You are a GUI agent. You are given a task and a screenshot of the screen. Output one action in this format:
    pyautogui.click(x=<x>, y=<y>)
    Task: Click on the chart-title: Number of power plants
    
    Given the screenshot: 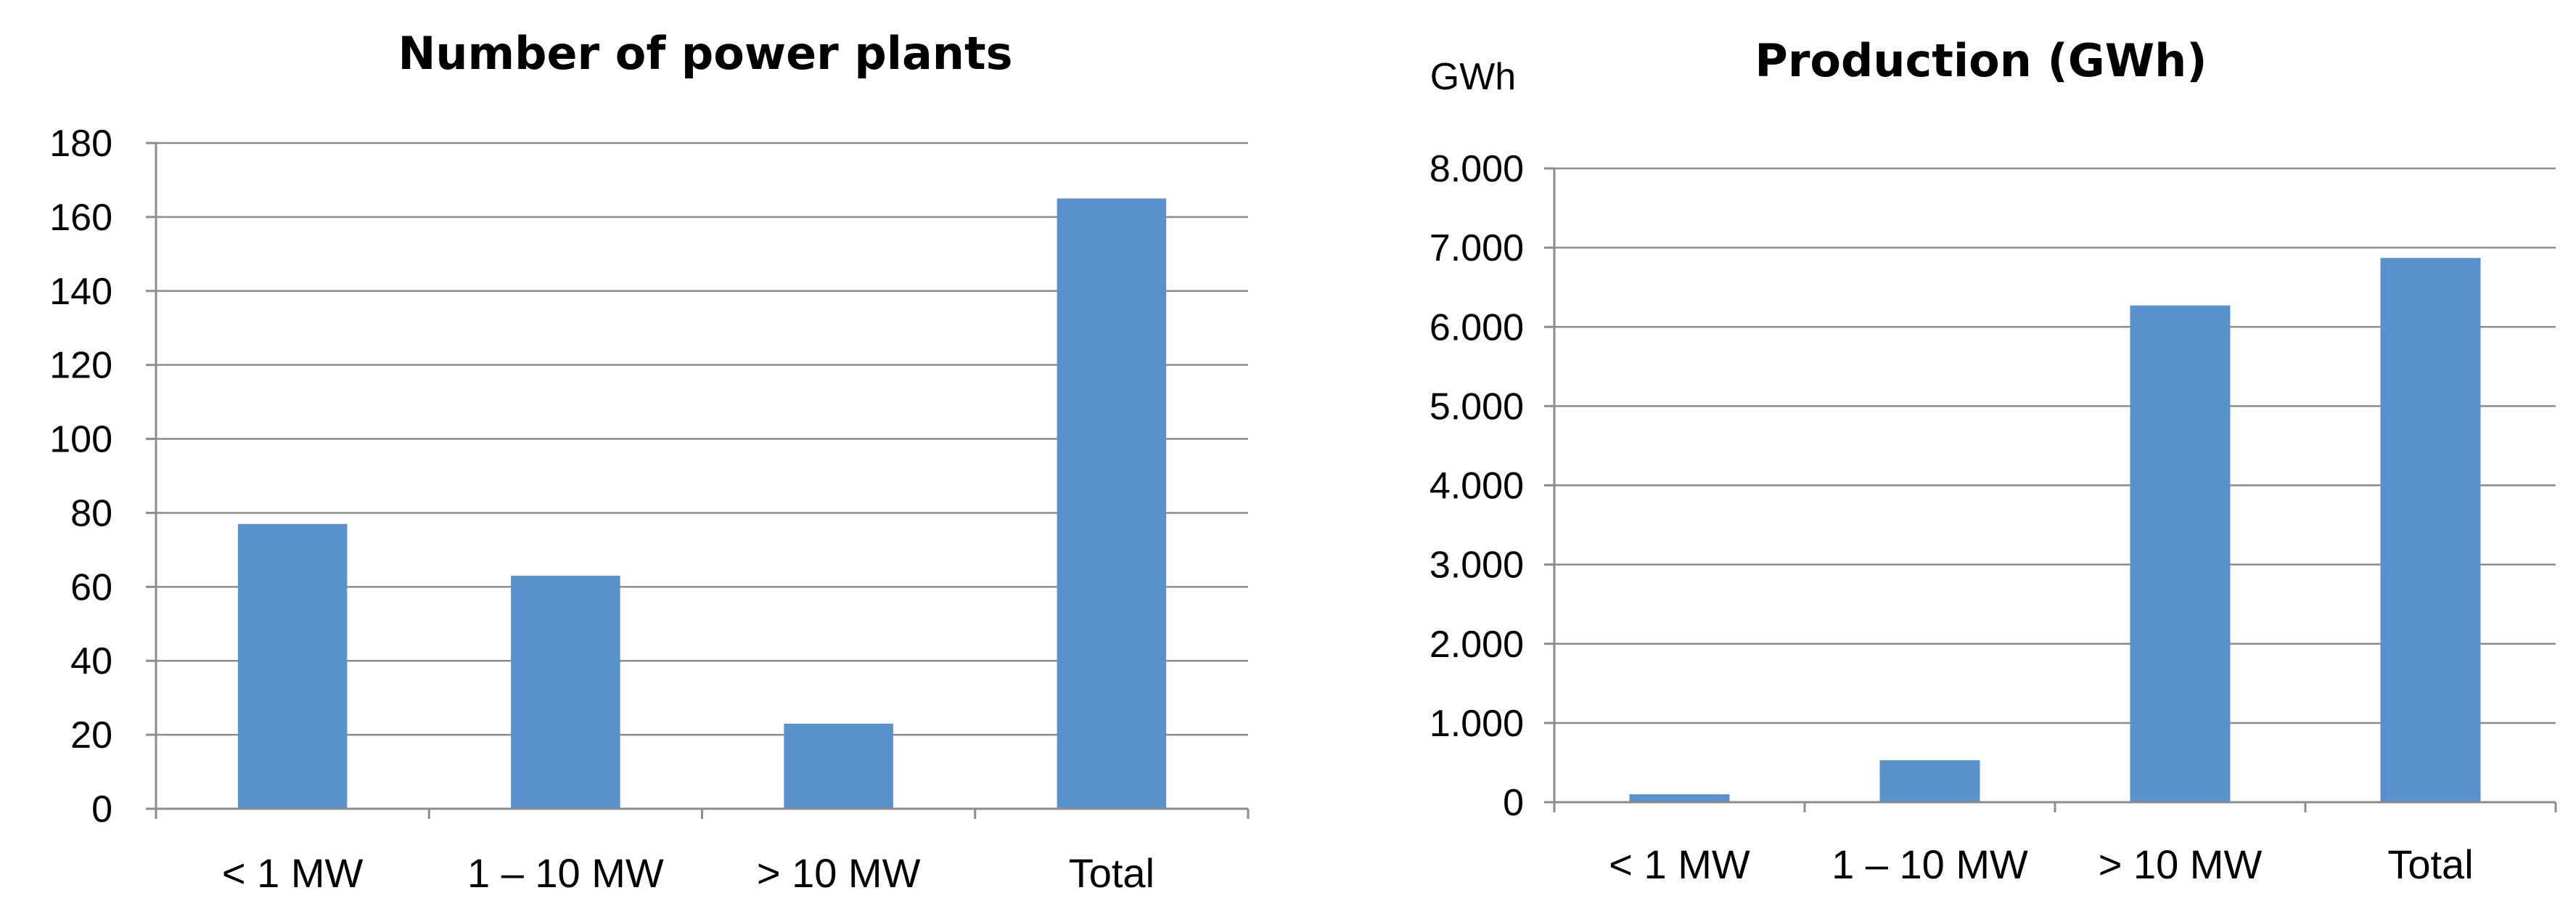 What is the action you would take?
    pyautogui.click(x=705, y=53)
    